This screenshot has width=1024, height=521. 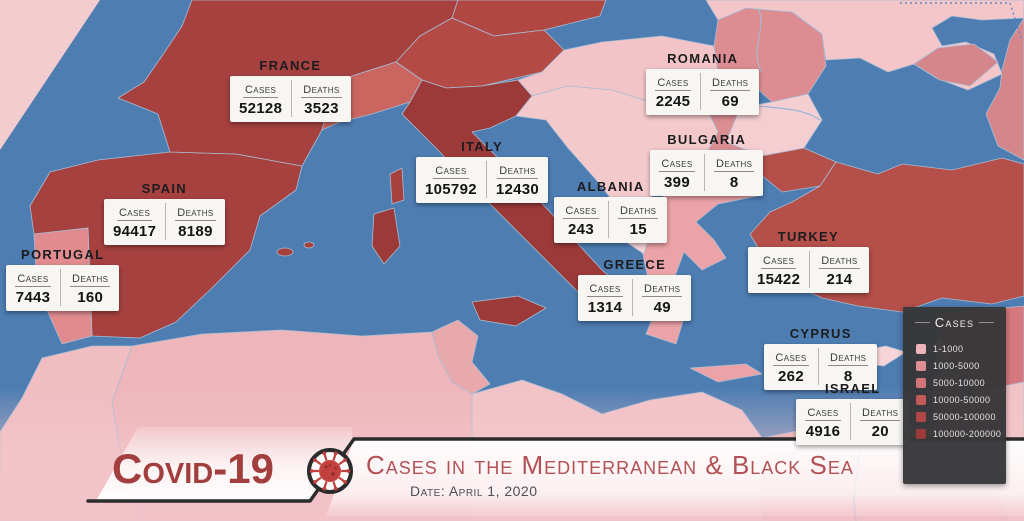 I want to click on stat-box: Cases 105792 Deaths 12430, so click(x=482, y=180).